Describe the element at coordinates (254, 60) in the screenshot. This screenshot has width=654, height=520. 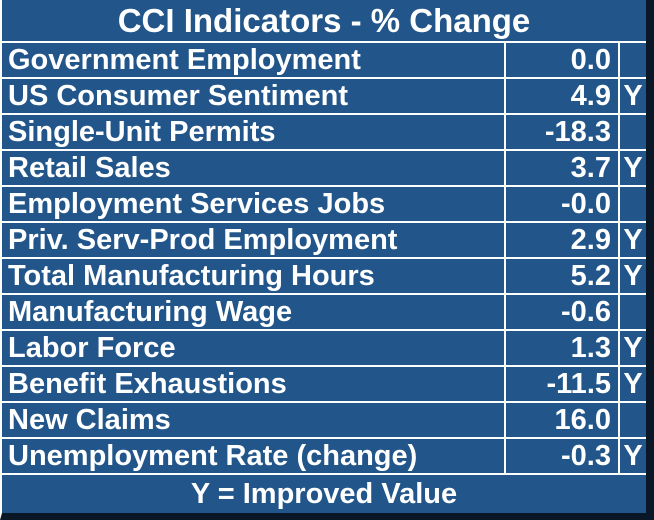
I see `indicator-label-cell: Government Employment` at that location.